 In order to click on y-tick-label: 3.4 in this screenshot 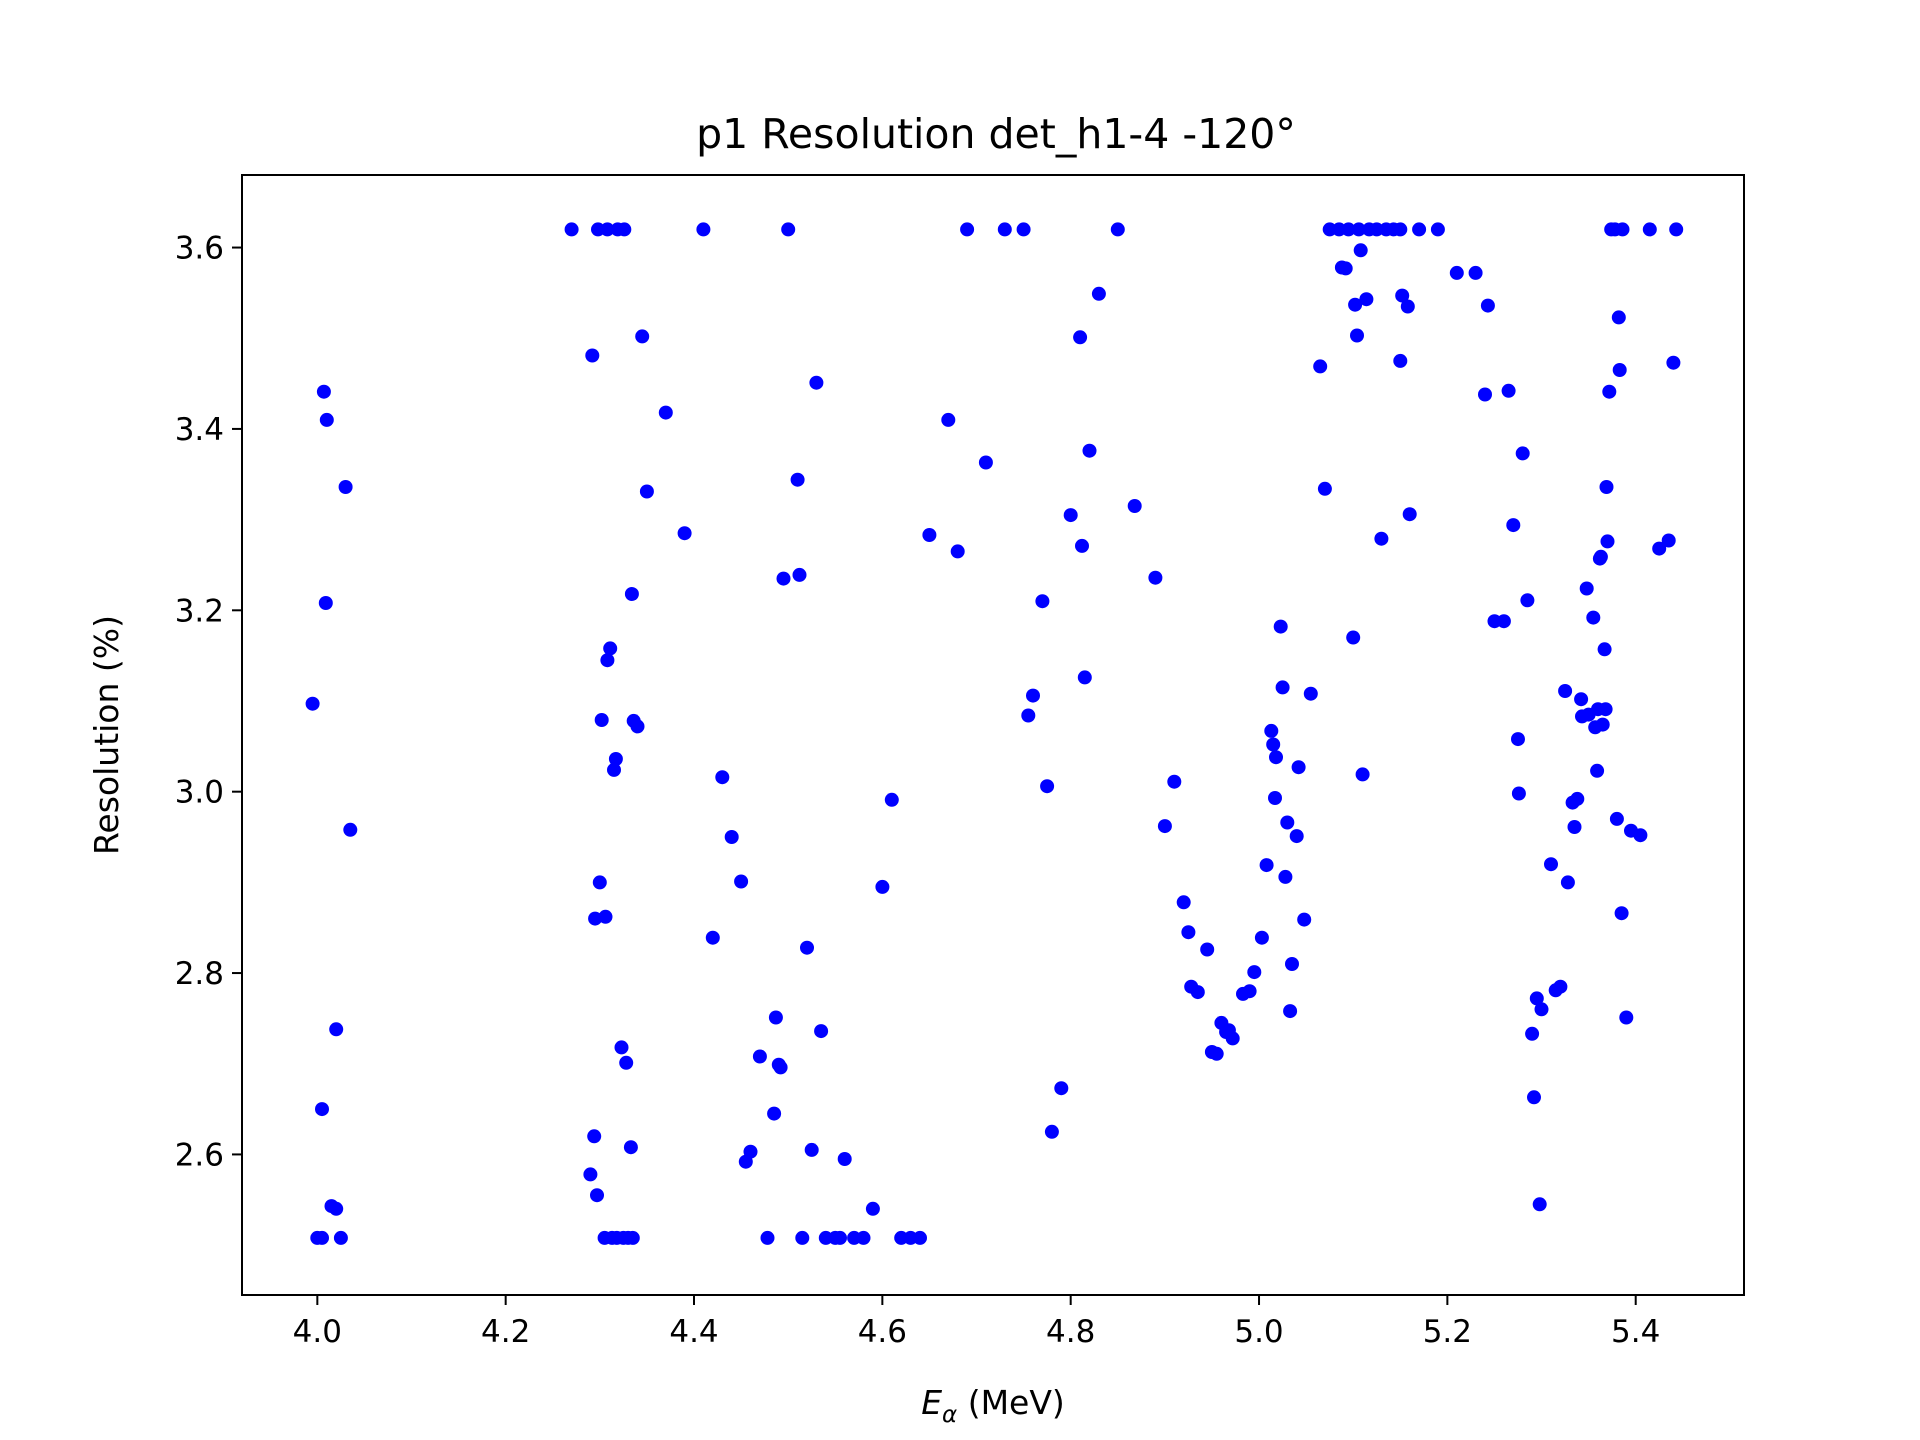, I will do `click(199, 430)`.